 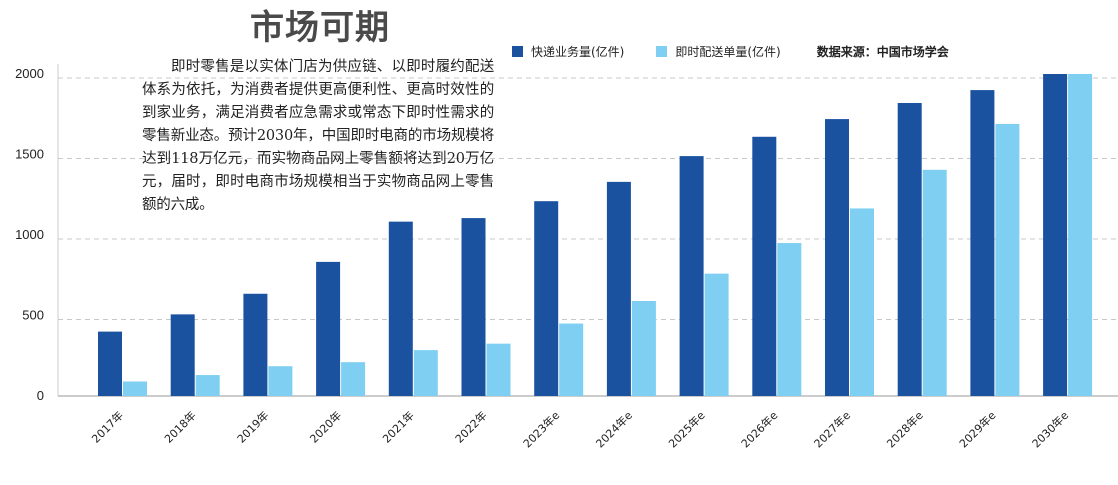 I want to click on y-tick-label: 1000, so click(x=29, y=234).